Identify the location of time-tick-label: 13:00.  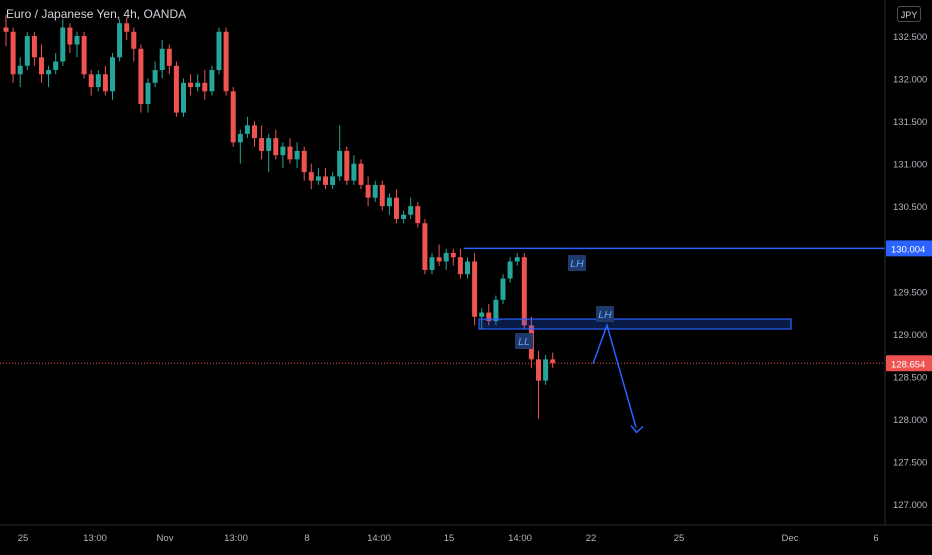
(95, 538).